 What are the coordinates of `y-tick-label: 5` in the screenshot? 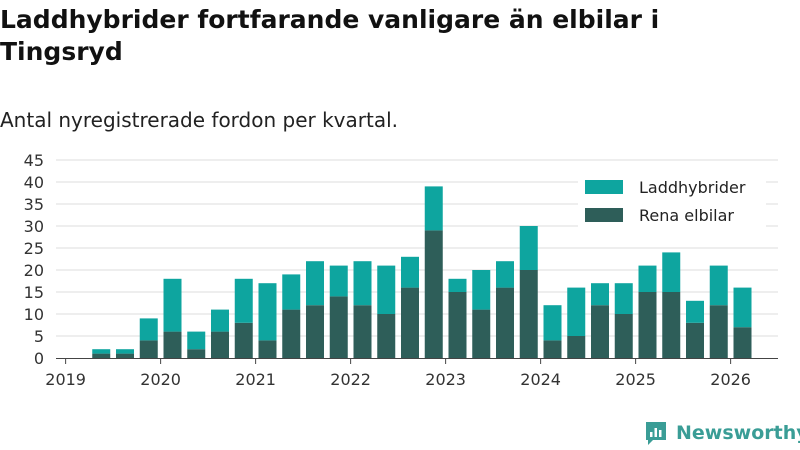 It's located at (39, 336).